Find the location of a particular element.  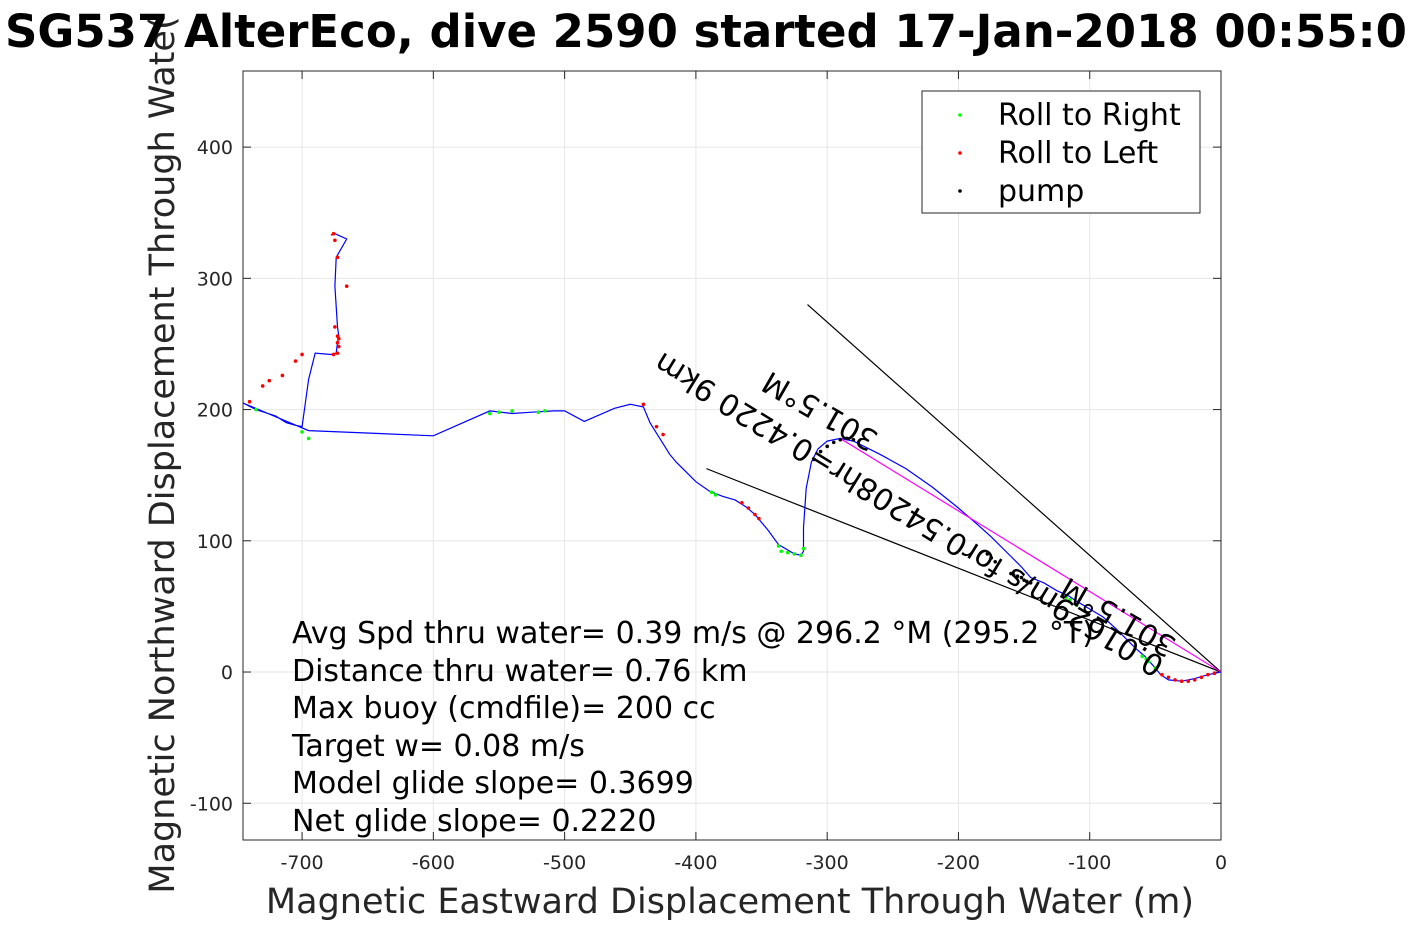

x-tick-label: -100 is located at coordinates (1089, 863).